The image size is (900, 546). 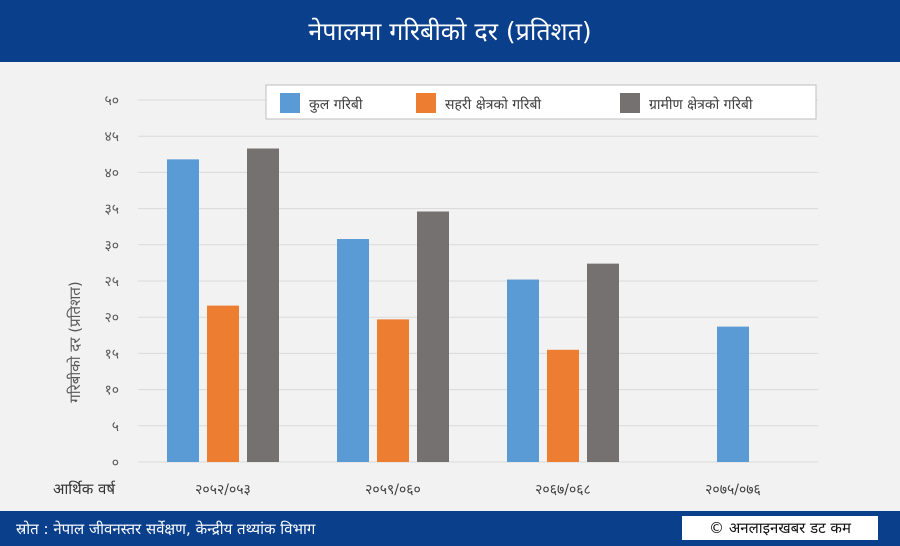 What do you see at coordinates (393, 490) in the screenshot?
I see `x-tick-label: २०५९/०६०` at bounding box center [393, 490].